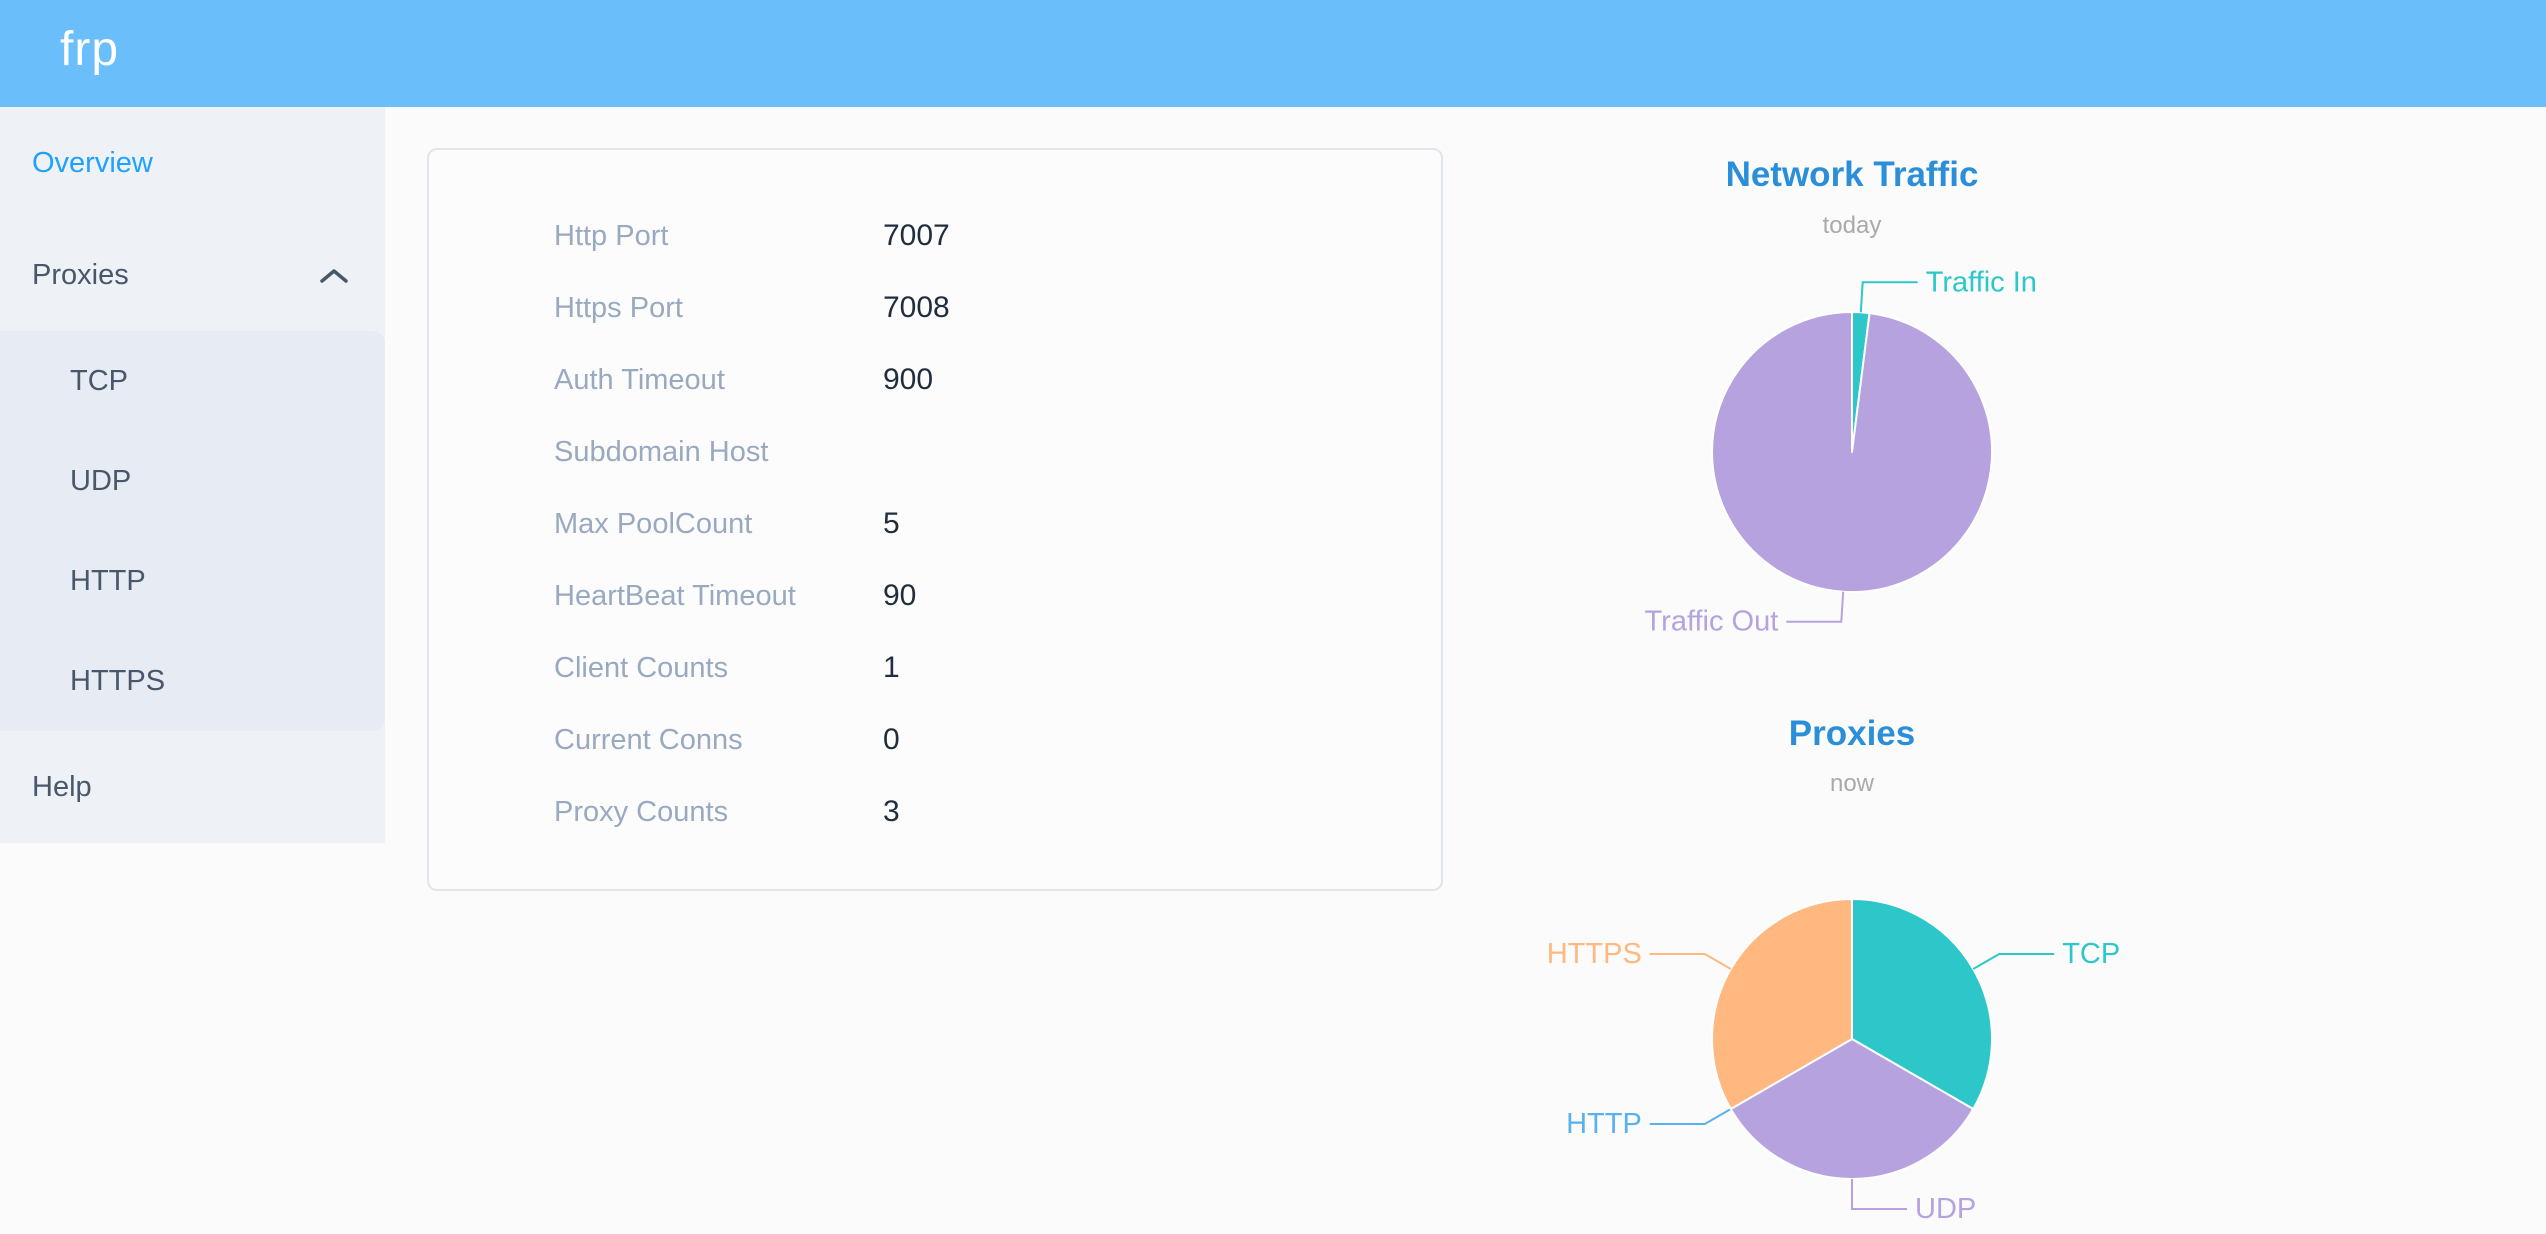 The width and height of the screenshot is (2546, 1234). What do you see at coordinates (641, 667) in the screenshot?
I see `row-label: Client Counts` at bounding box center [641, 667].